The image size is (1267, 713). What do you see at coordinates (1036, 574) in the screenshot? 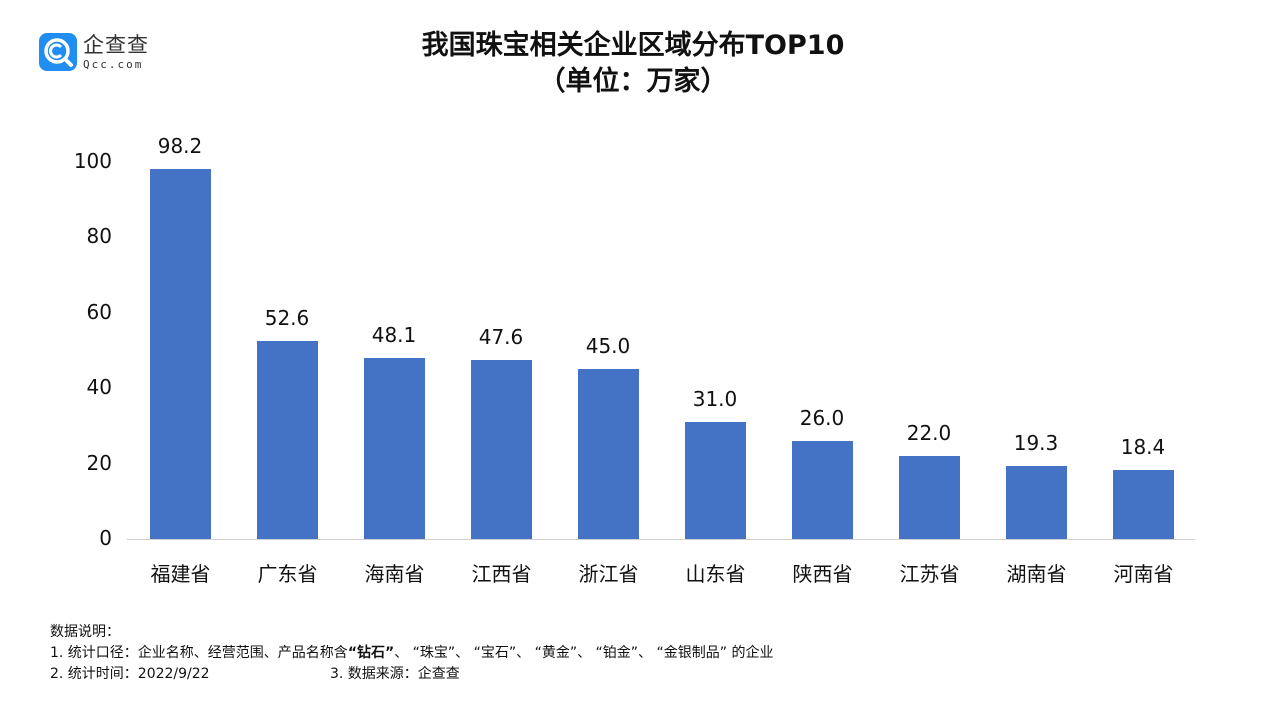
I see `x-category-label: 湖南省` at bounding box center [1036, 574].